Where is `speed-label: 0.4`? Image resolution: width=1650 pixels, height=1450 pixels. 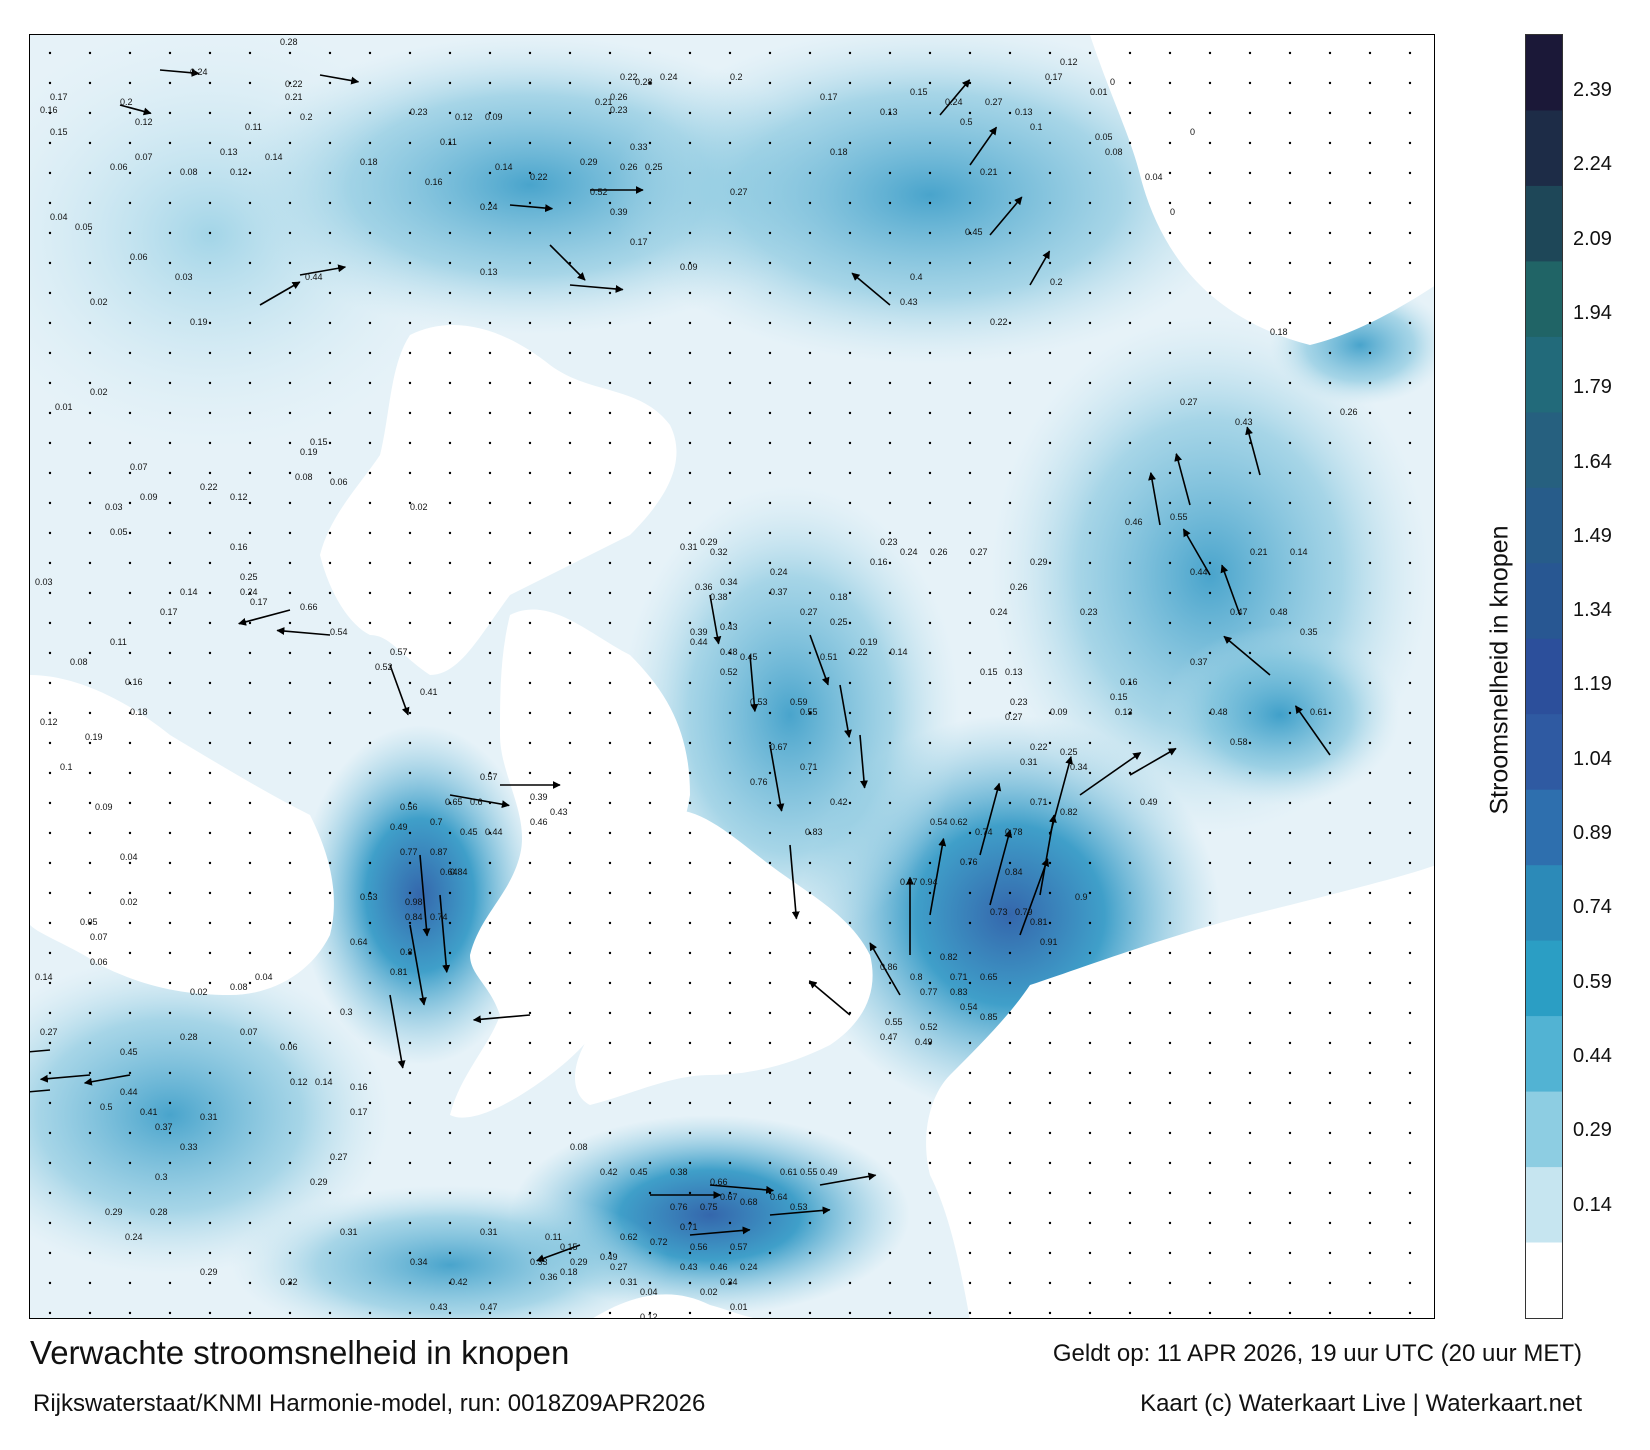
speed-label: 0.4 is located at coordinates (916, 277).